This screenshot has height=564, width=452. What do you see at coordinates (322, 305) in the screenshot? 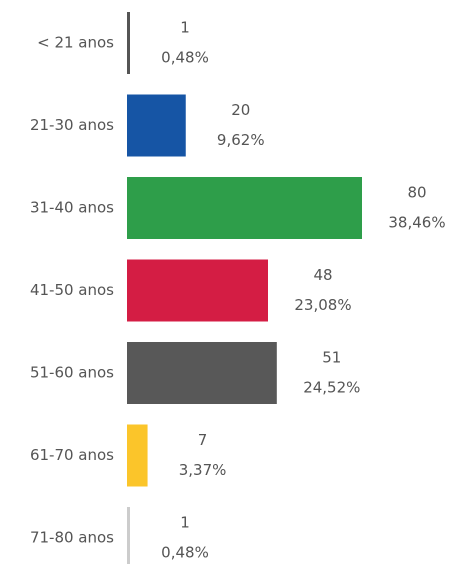
I see `percent-label: 23,08%` at bounding box center [322, 305].